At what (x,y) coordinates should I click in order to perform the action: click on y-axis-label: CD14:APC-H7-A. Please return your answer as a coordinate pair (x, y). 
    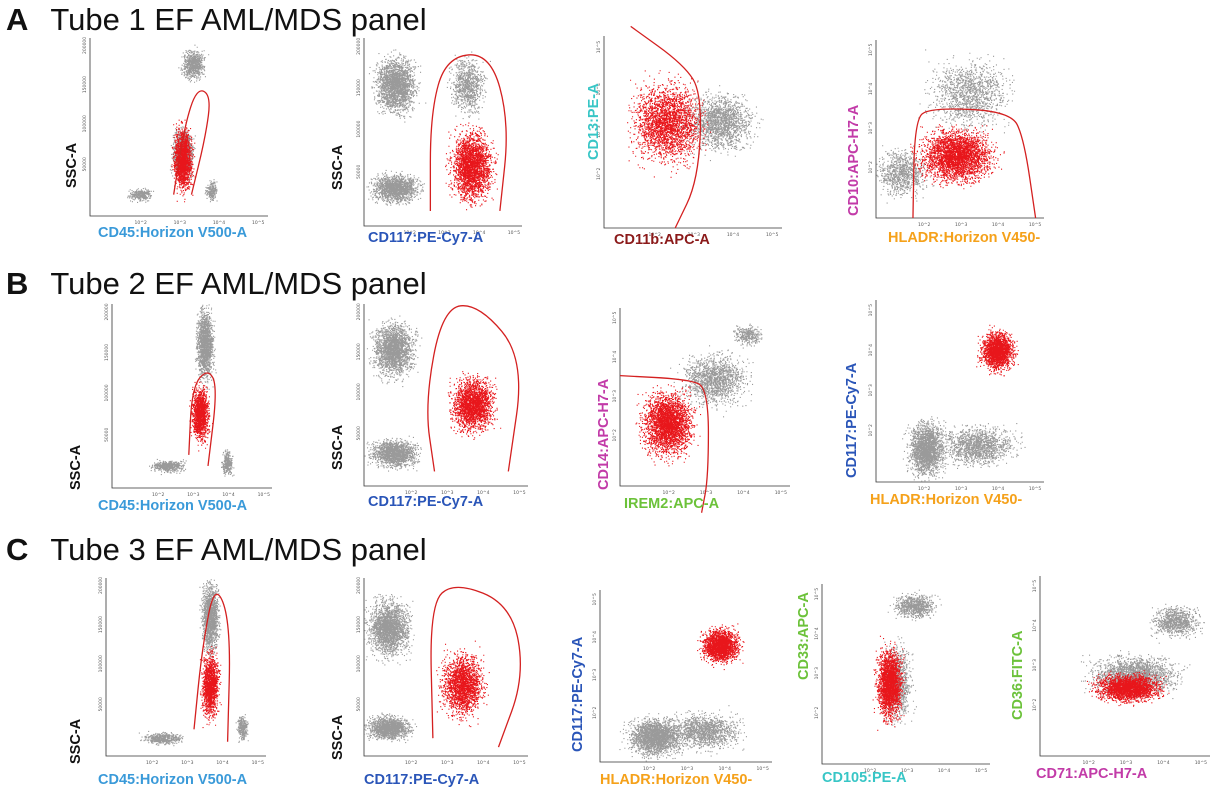
    Looking at the image, I should click on (604, 434).